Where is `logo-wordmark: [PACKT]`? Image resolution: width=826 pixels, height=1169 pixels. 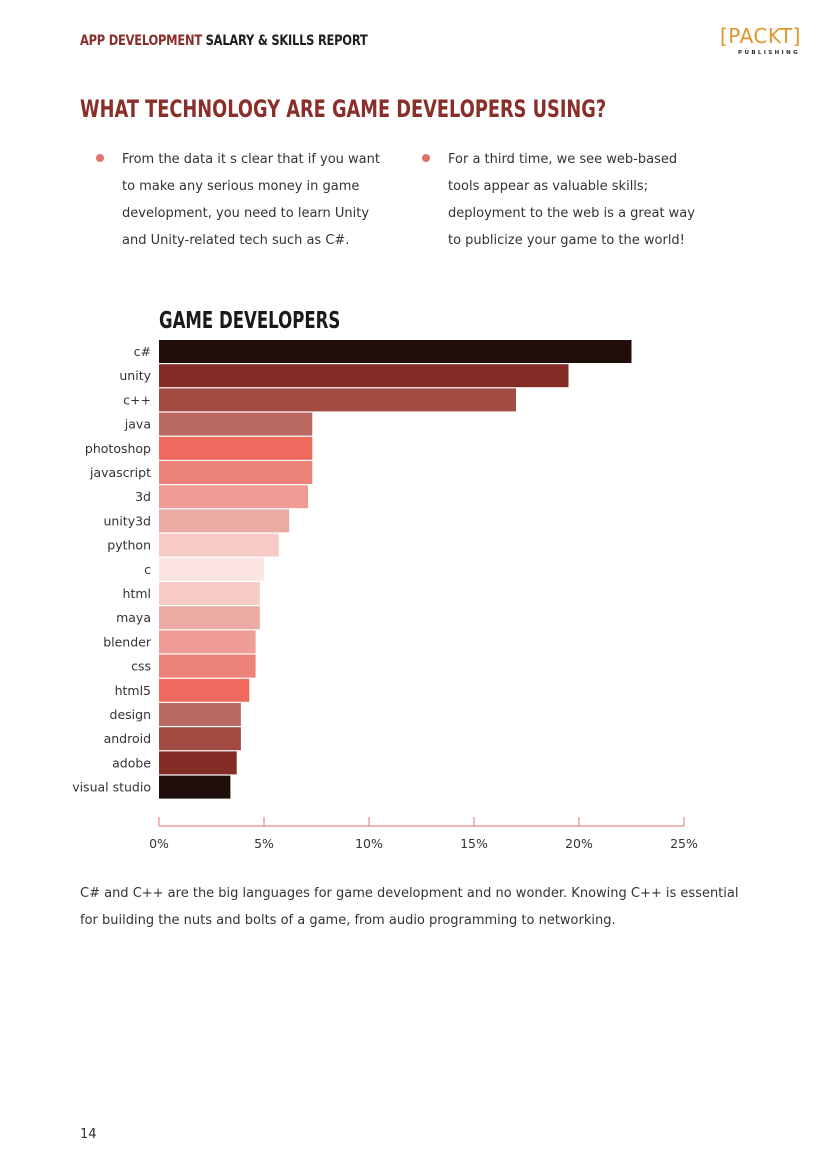 logo-wordmark: [PACKT] is located at coordinates (760, 36).